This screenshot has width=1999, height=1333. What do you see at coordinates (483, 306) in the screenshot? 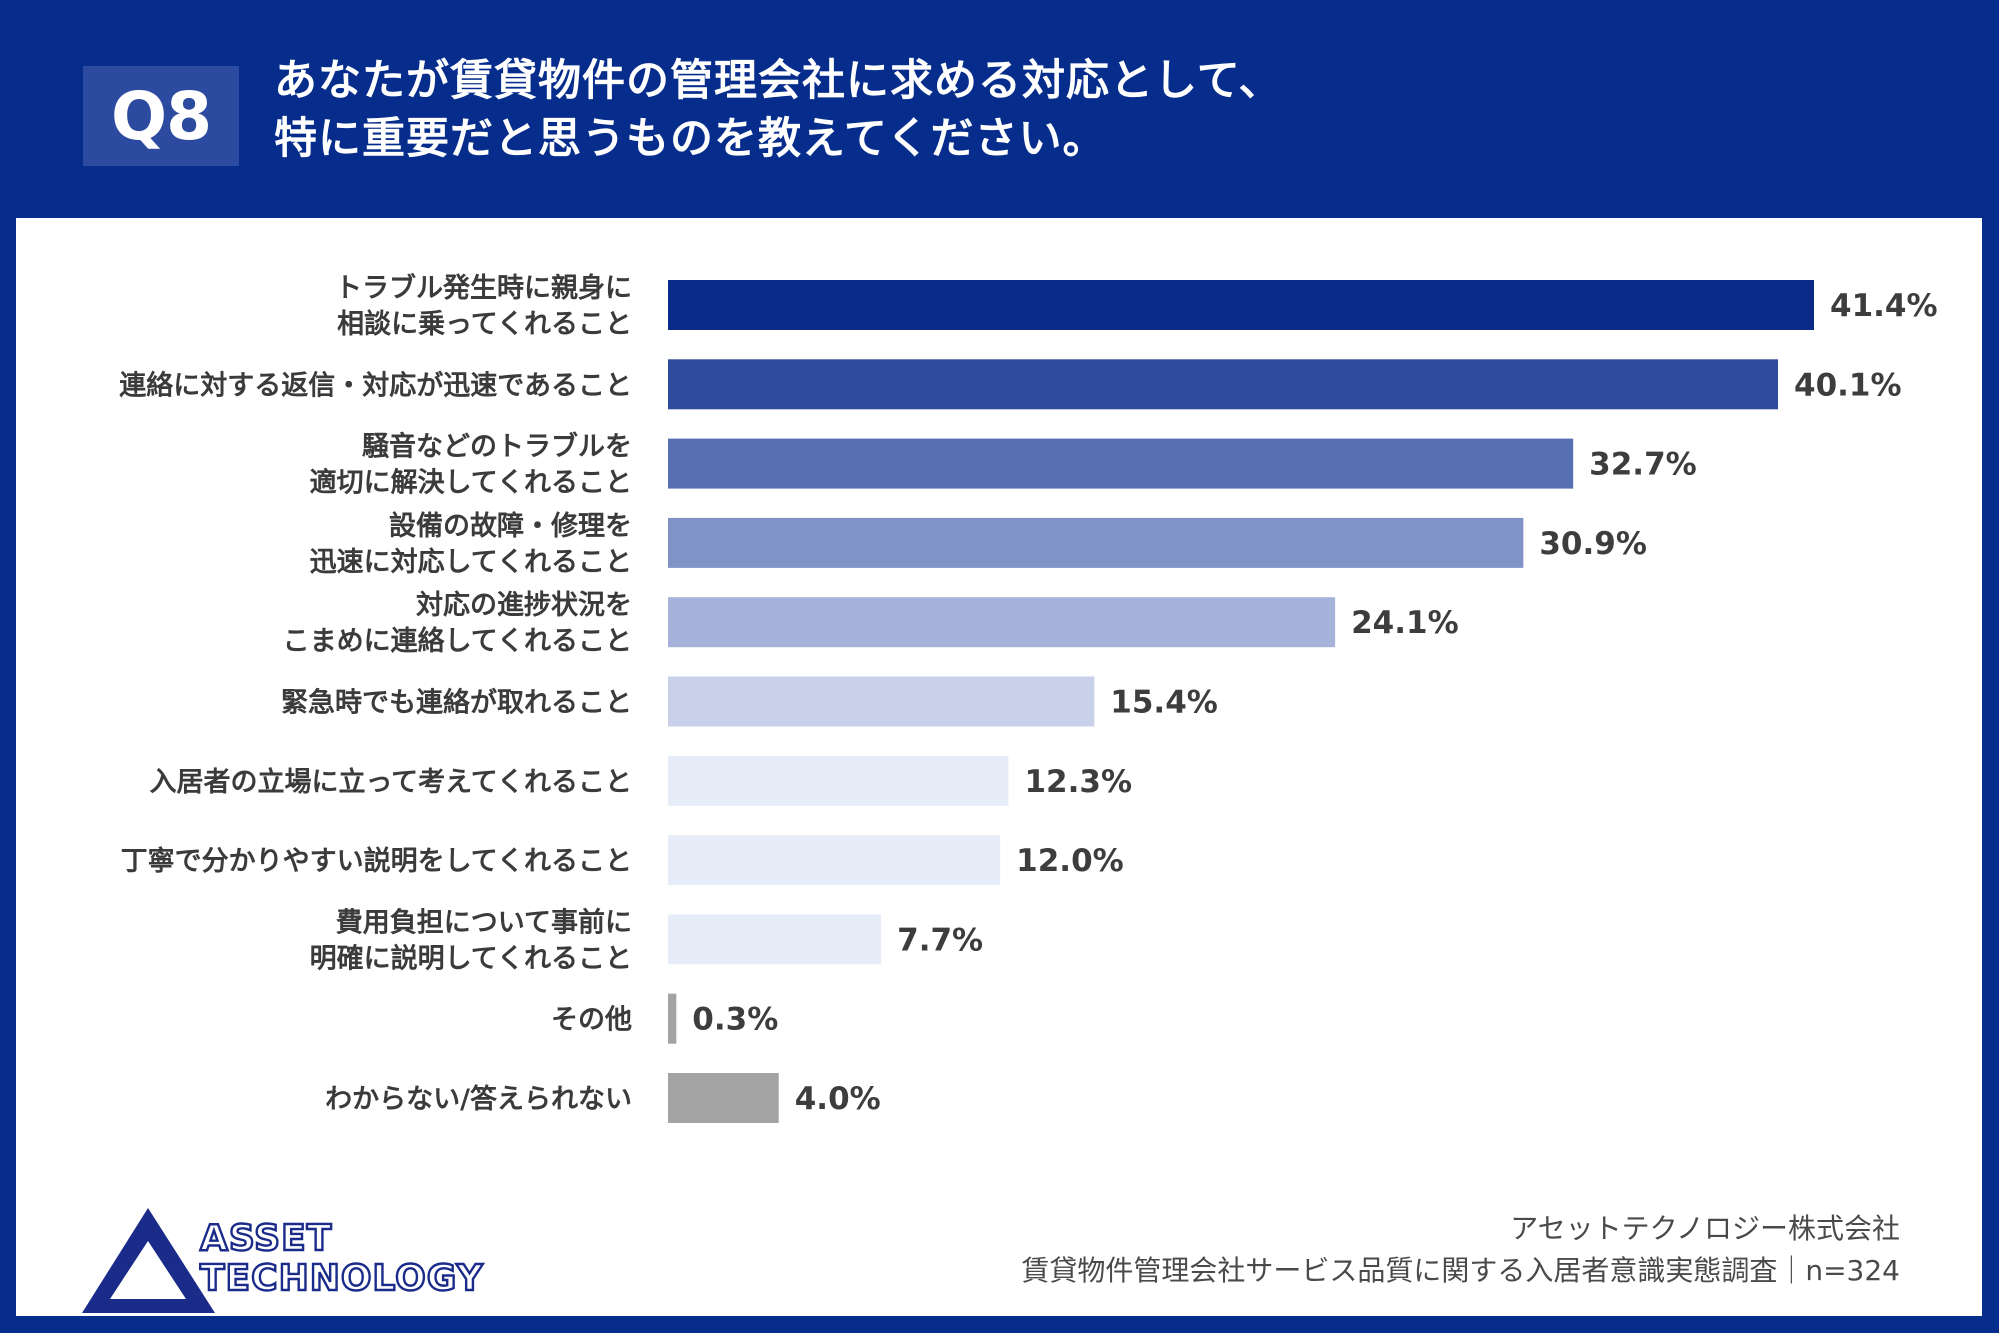
I see `category-label-1: トラブル発生時に親身に相談に乗ってくれること` at bounding box center [483, 306].